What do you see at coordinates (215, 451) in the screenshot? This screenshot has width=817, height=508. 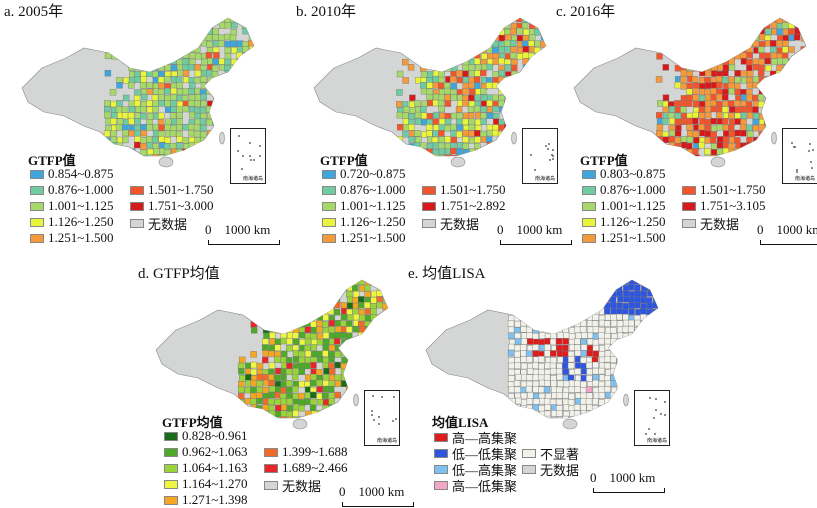 I see `legend-label: 0.962~1.063` at bounding box center [215, 451].